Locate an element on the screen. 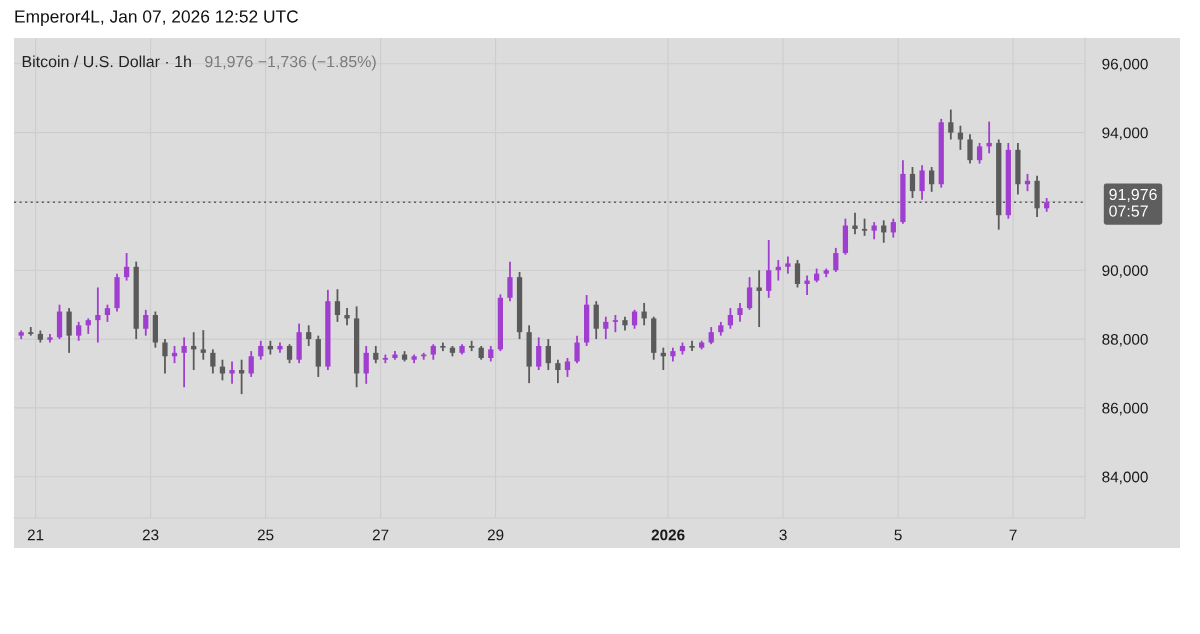 Image resolution: width=1200 pixels, height=634 pixels. y-tick-label: 96,000 is located at coordinates (1125, 65).